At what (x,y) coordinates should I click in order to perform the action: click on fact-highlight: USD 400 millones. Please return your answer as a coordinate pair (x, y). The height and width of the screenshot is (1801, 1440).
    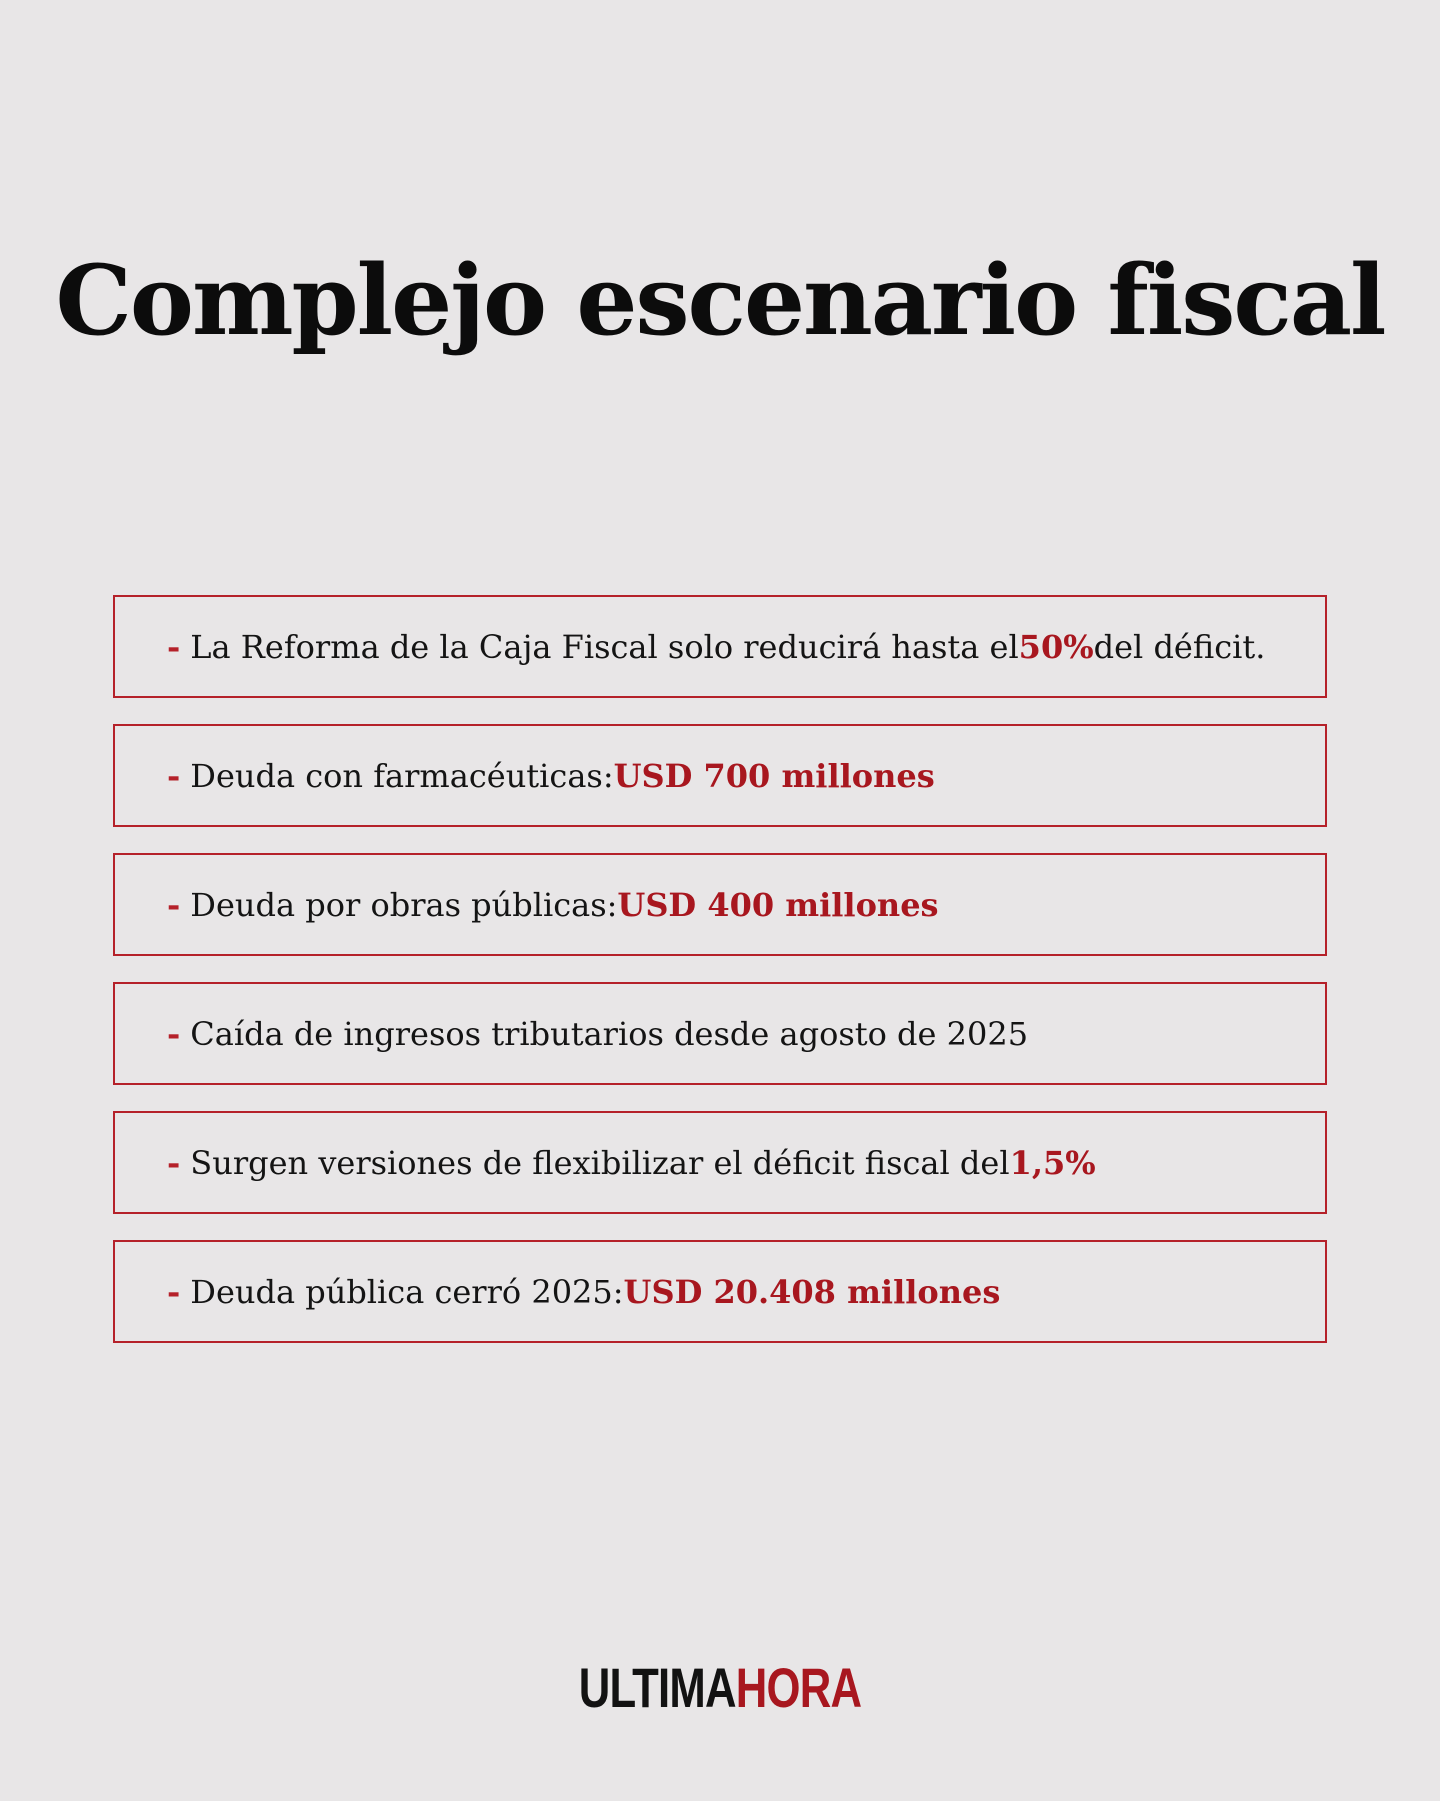
    Looking at the image, I should click on (778, 904).